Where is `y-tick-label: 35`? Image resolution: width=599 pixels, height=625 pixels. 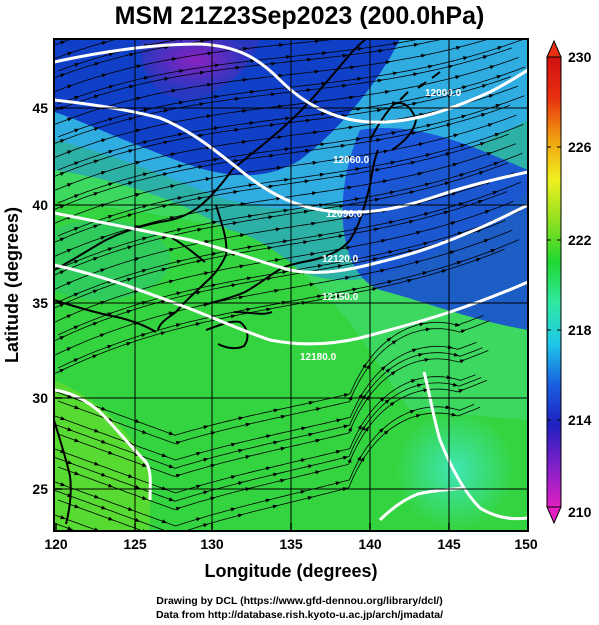 y-tick-label: 35 is located at coordinates (40, 303).